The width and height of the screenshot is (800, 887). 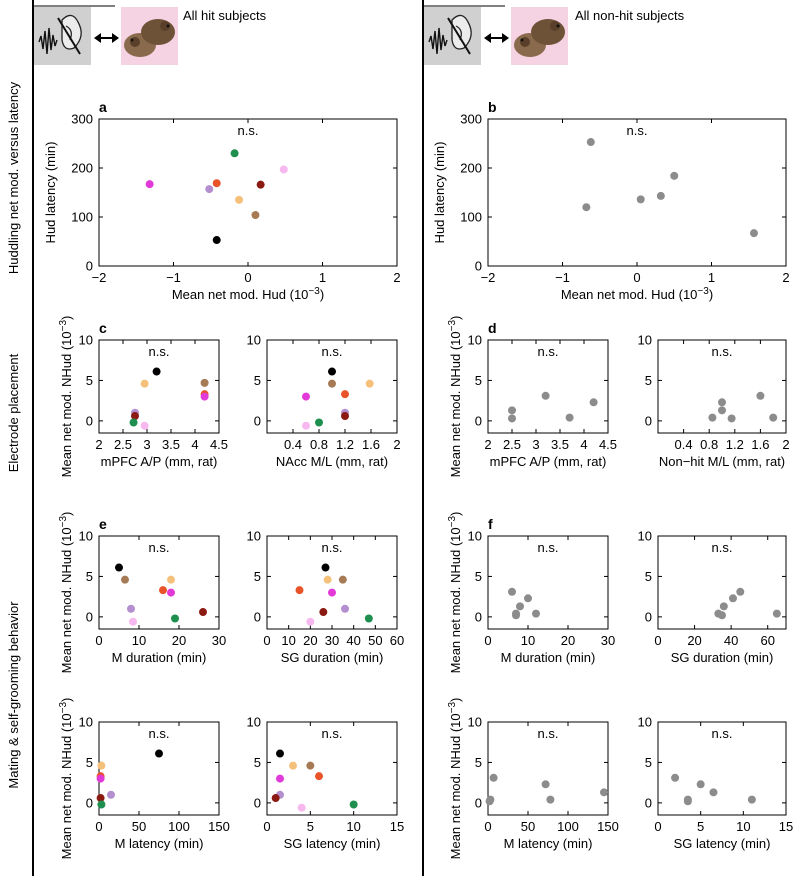 What do you see at coordinates (452, 36) in the screenshot?
I see `neural-signal-icon` at bounding box center [452, 36].